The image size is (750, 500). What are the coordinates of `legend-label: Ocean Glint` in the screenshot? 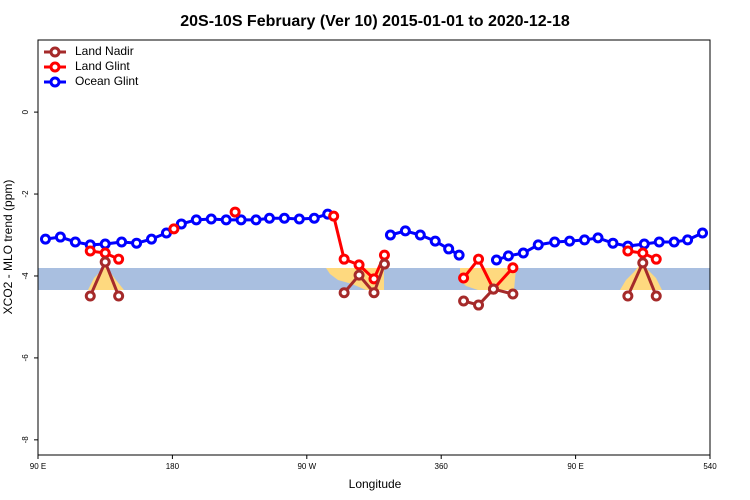 It's located at (107, 81).